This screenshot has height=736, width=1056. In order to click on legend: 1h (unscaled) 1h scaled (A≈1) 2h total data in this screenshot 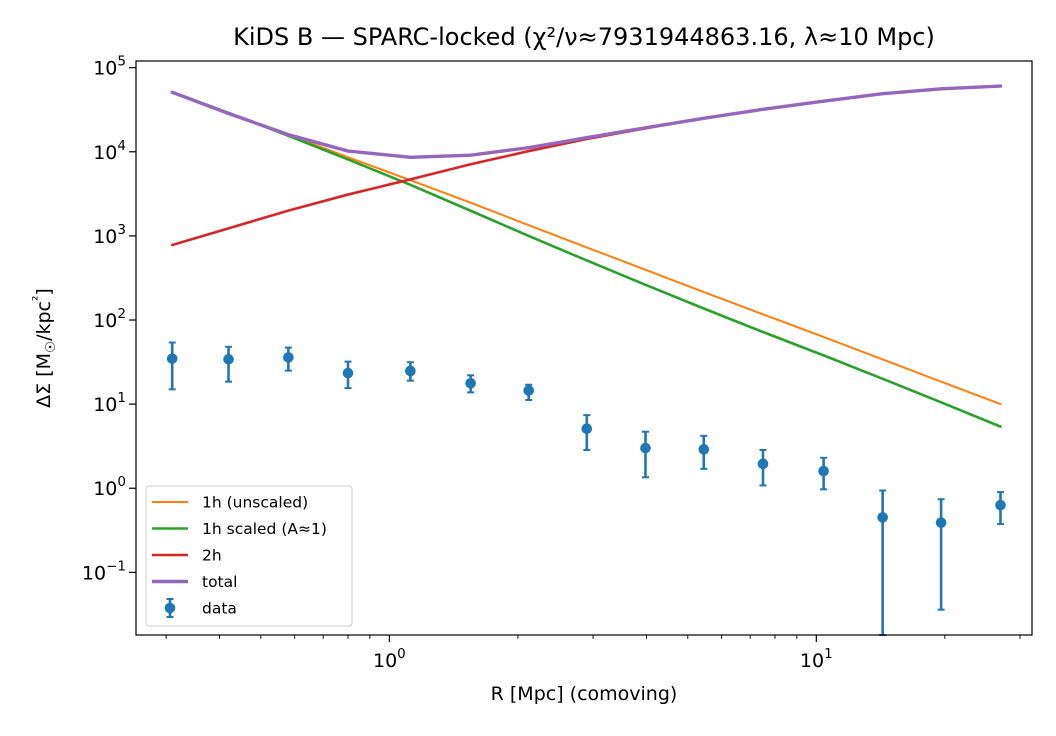, I will do `click(249, 556)`.